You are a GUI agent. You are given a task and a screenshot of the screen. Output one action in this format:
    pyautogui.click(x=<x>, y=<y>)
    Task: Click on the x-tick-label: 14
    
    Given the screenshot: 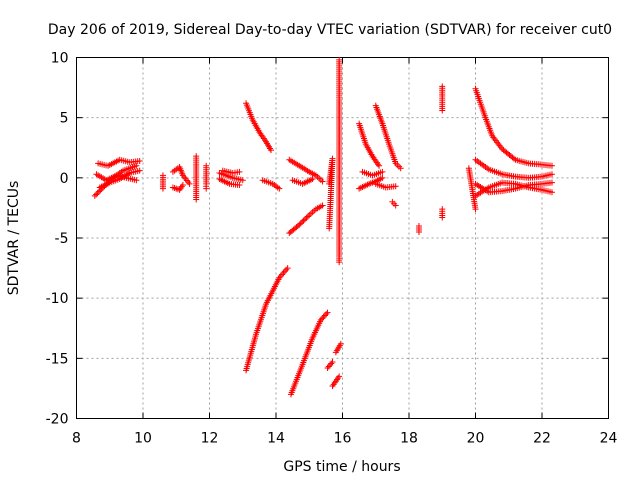 What is the action you would take?
    pyautogui.click(x=276, y=439)
    